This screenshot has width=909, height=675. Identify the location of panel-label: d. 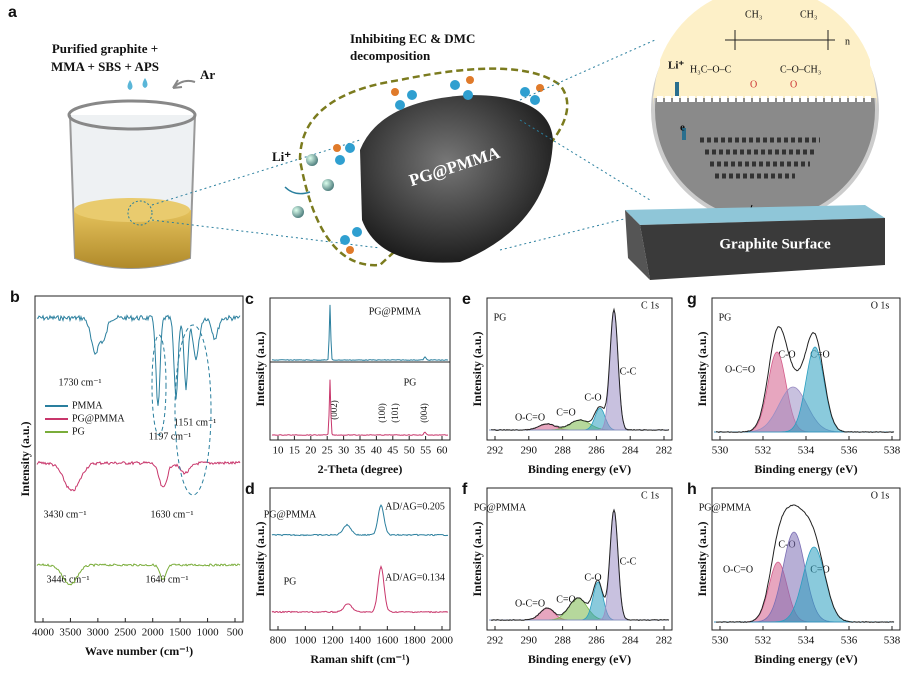
(250, 489).